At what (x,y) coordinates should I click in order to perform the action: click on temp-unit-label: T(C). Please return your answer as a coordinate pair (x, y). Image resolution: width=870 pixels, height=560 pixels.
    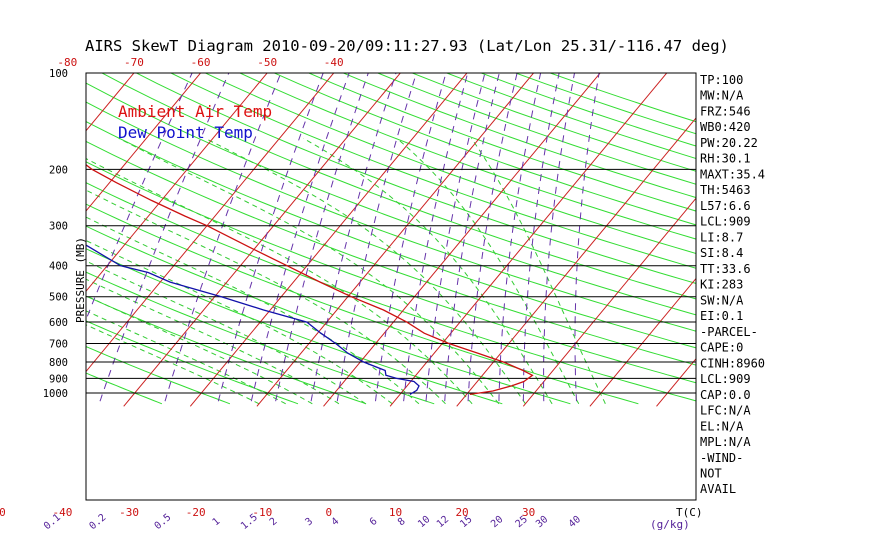
    Looking at the image, I should click on (689, 512).